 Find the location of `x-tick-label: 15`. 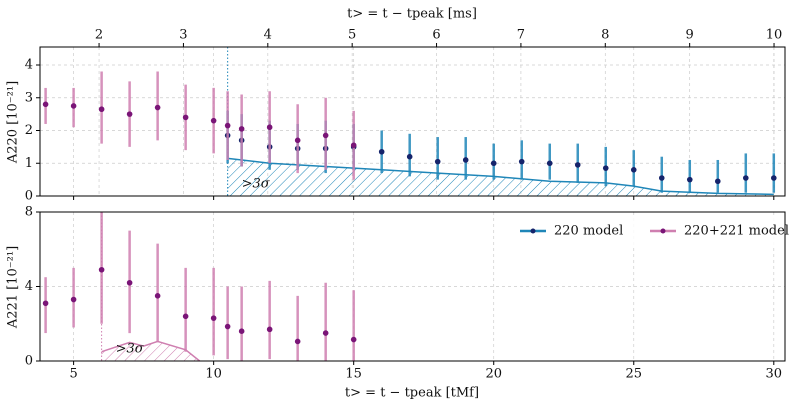

x-tick-label: 15 is located at coordinates (353, 374).